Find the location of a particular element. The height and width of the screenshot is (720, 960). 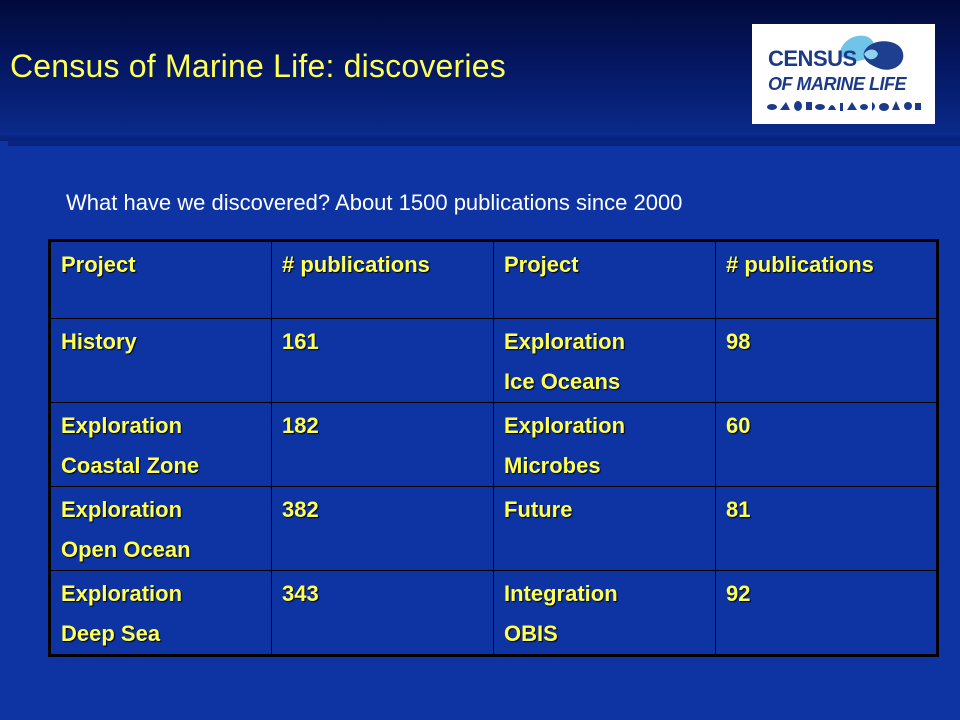

project-subname: OBIS is located at coordinates (531, 633).